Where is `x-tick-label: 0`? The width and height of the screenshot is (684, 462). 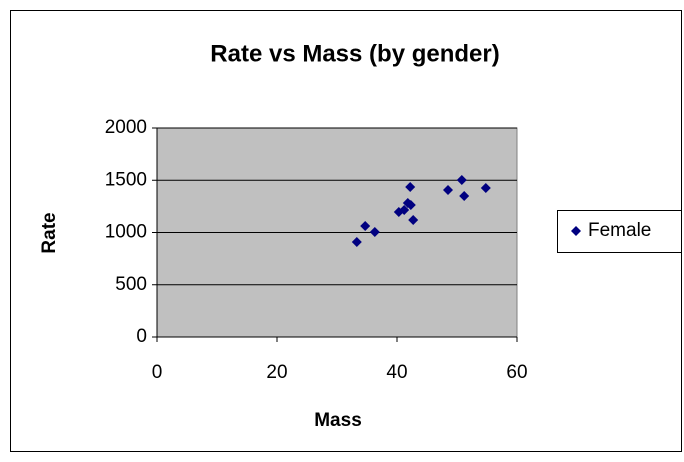 x-tick-label: 0 is located at coordinates (157, 372).